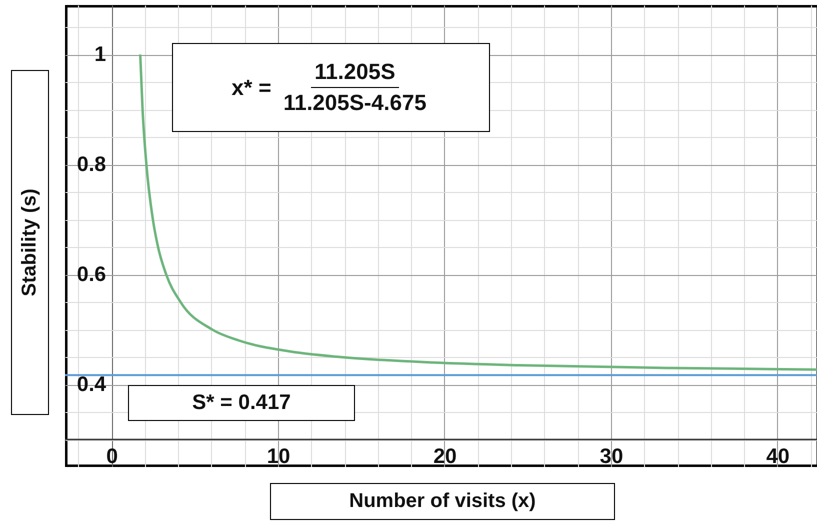 The width and height of the screenshot is (817, 523). Describe the element at coordinates (278, 456) in the screenshot. I see `x-tick-label: 10` at that location.